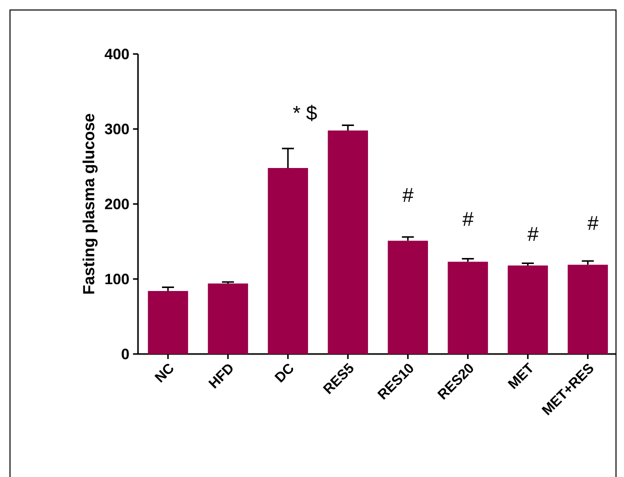 Image resolution: width=624 pixels, height=477 pixels. I want to click on y-tick-label: 200, so click(116, 204).